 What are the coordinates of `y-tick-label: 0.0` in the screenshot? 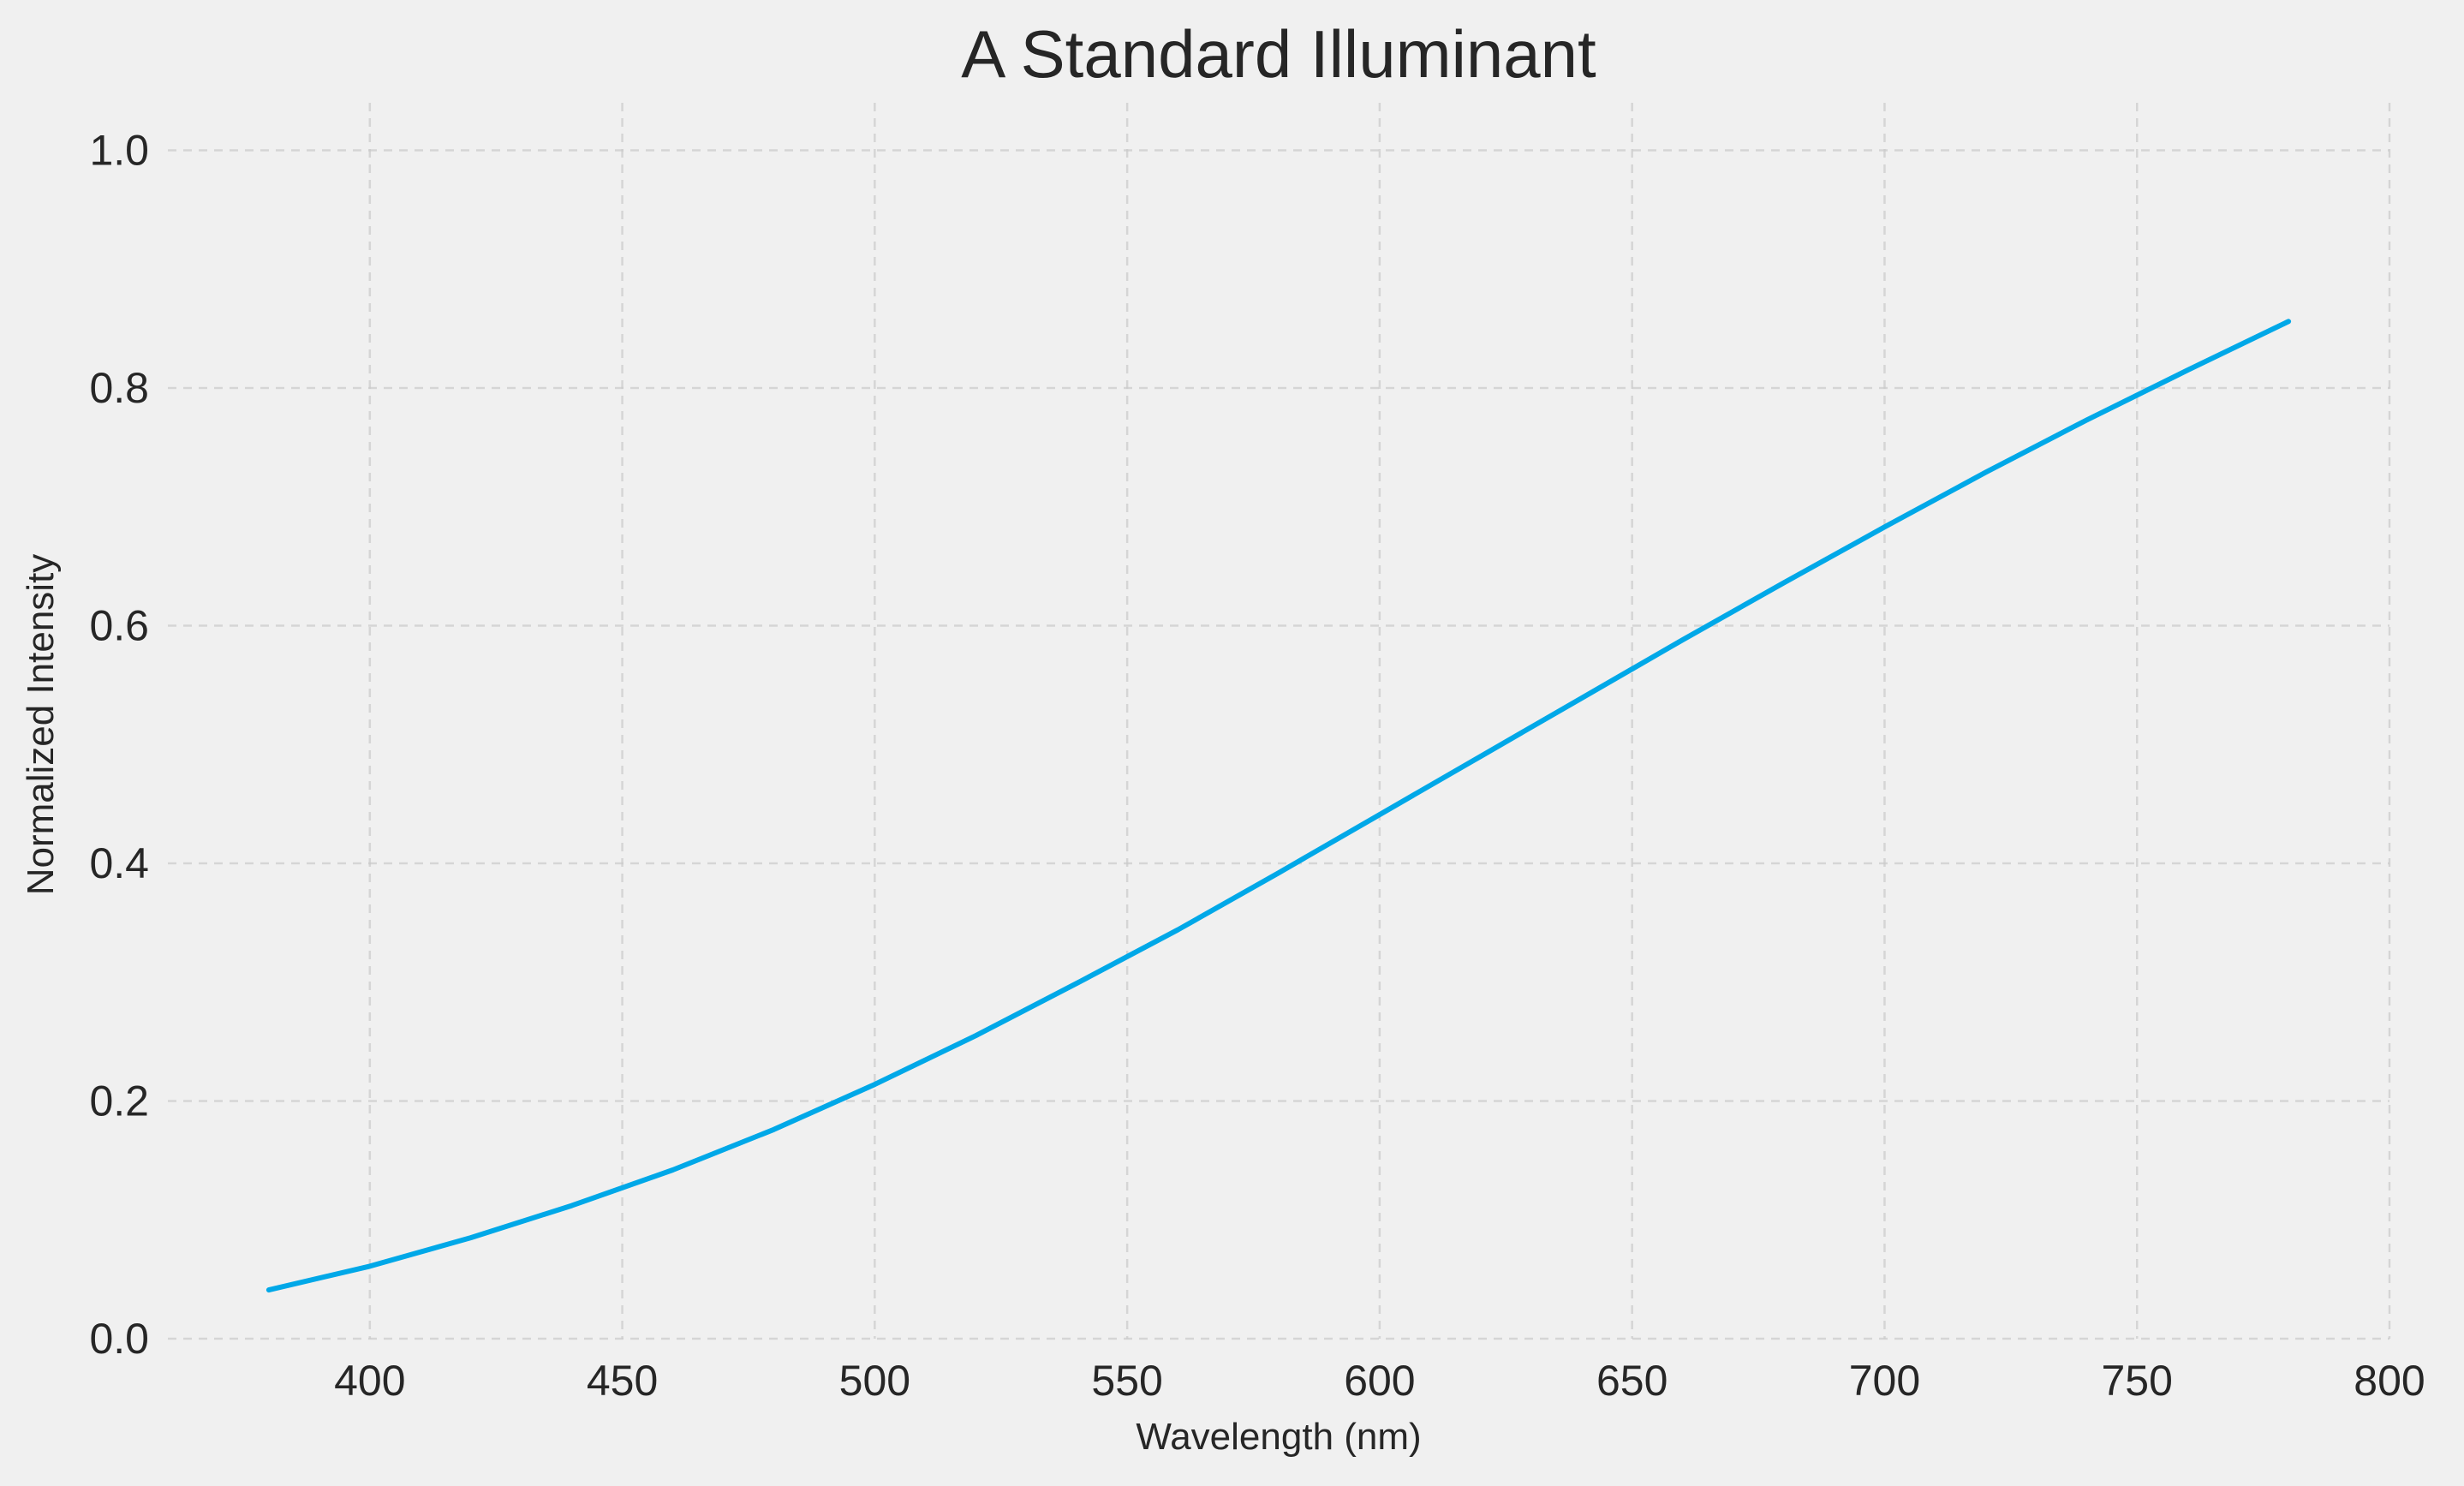 It's located at (119, 1339).